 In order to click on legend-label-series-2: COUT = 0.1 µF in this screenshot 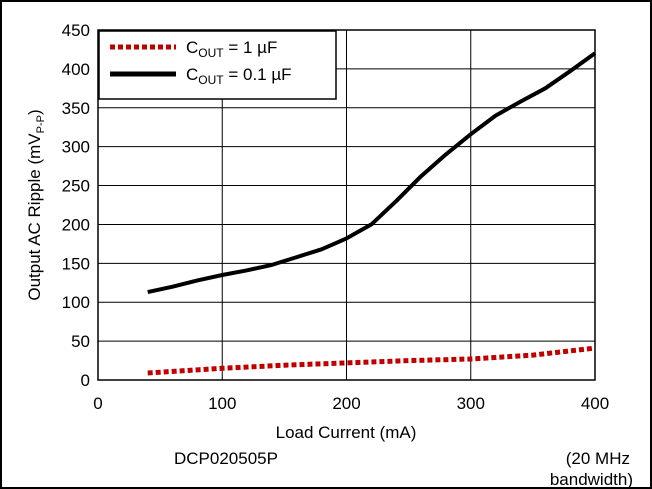, I will do `click(239, 76)`.